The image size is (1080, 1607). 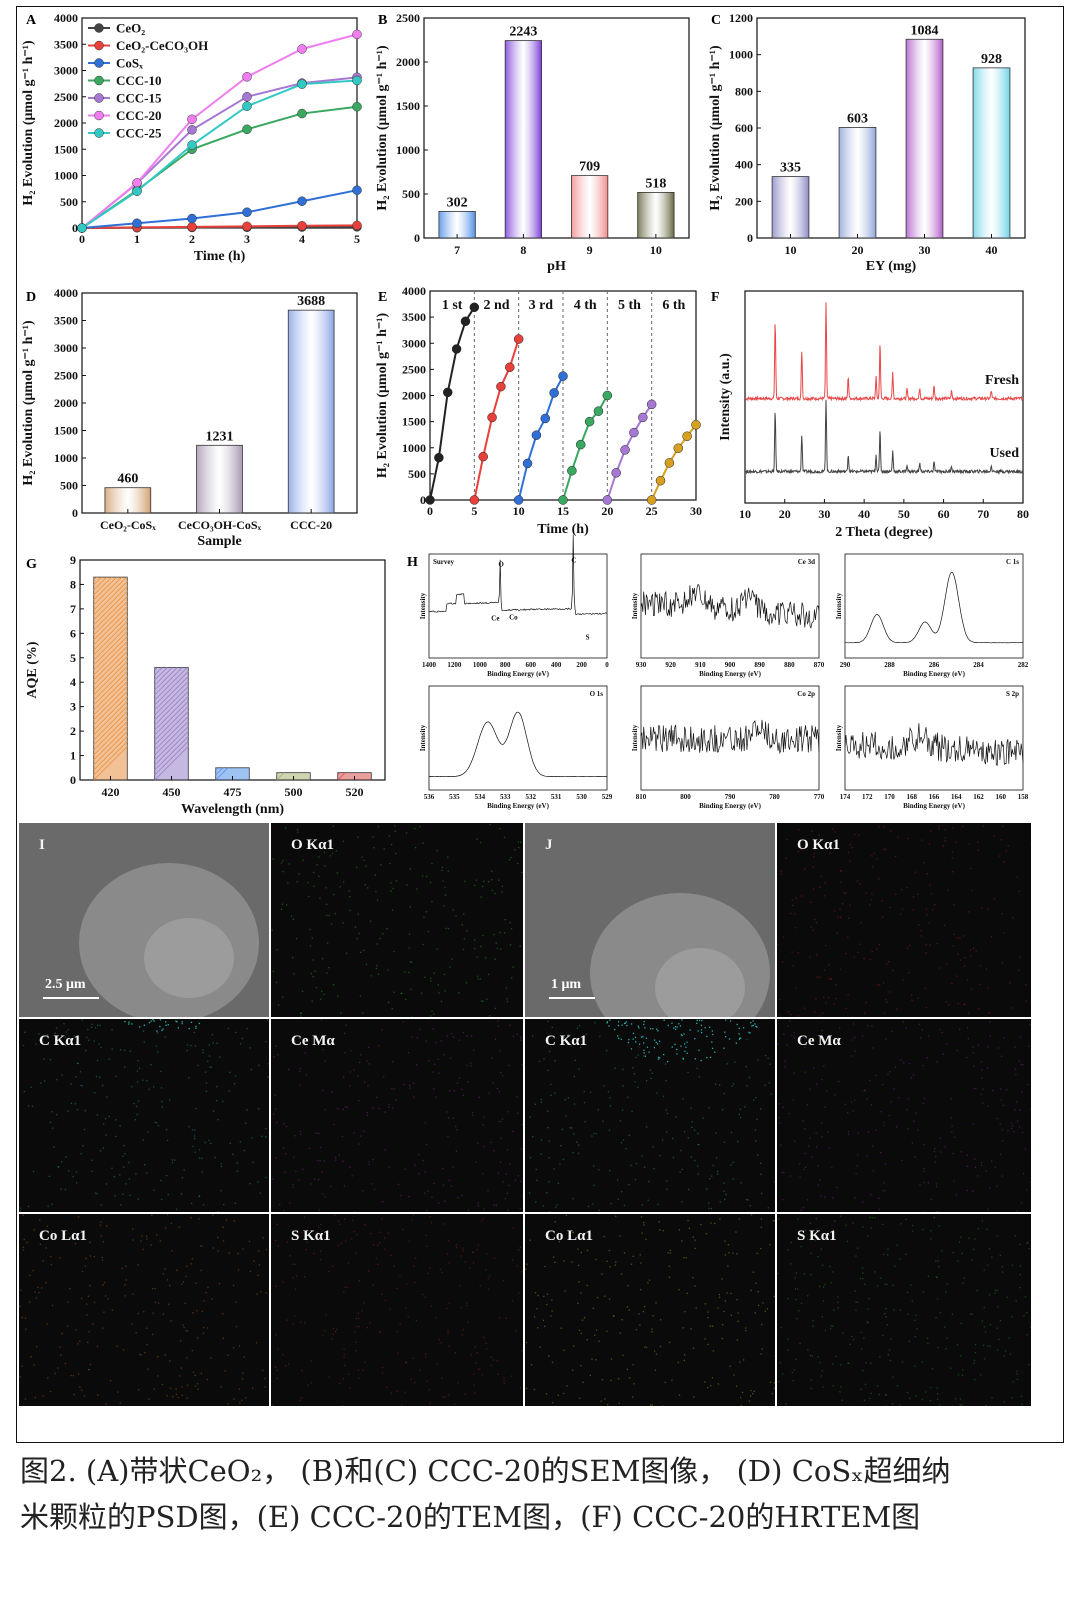 What do you see at coordinates (1023, 797) in the screenshot?
I see `xps-tick-label: 158` at bounding box center [1023, 797].